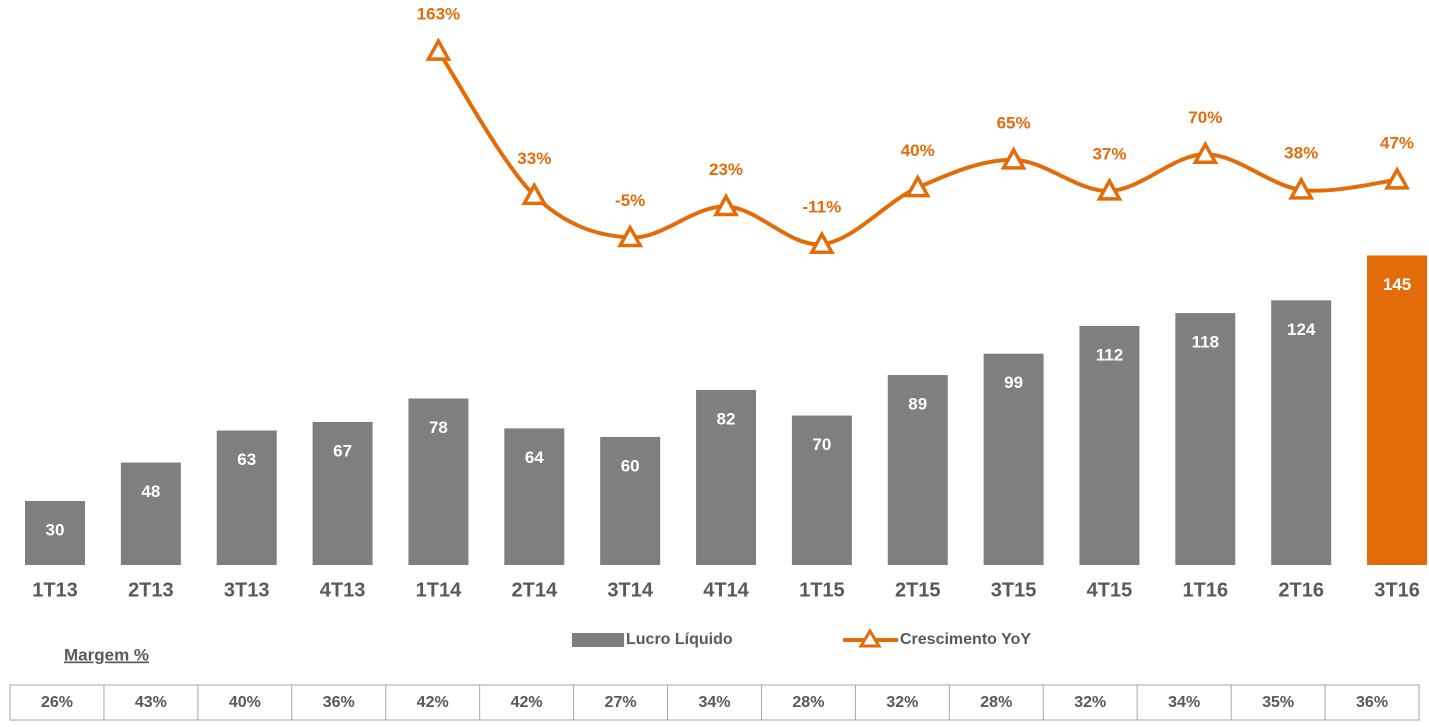 The width and height of the screenshot is (1429, 727). I want to click on table-cell: 26%, so click(57, 702).